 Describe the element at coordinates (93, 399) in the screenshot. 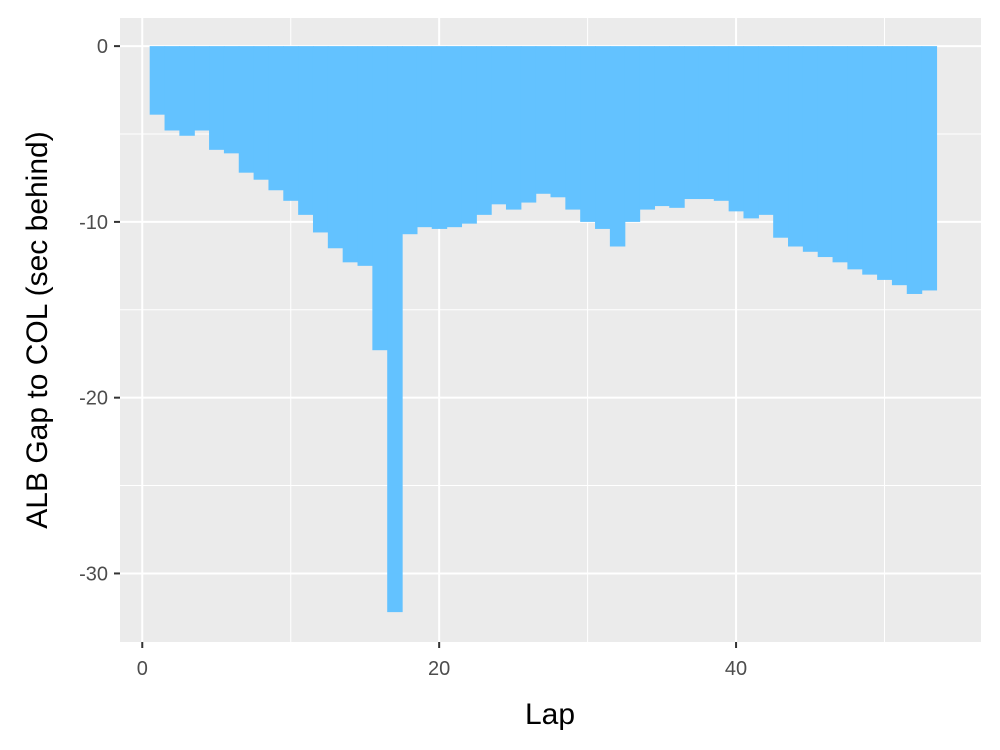

I see `y-tick-label: -20` at that location.